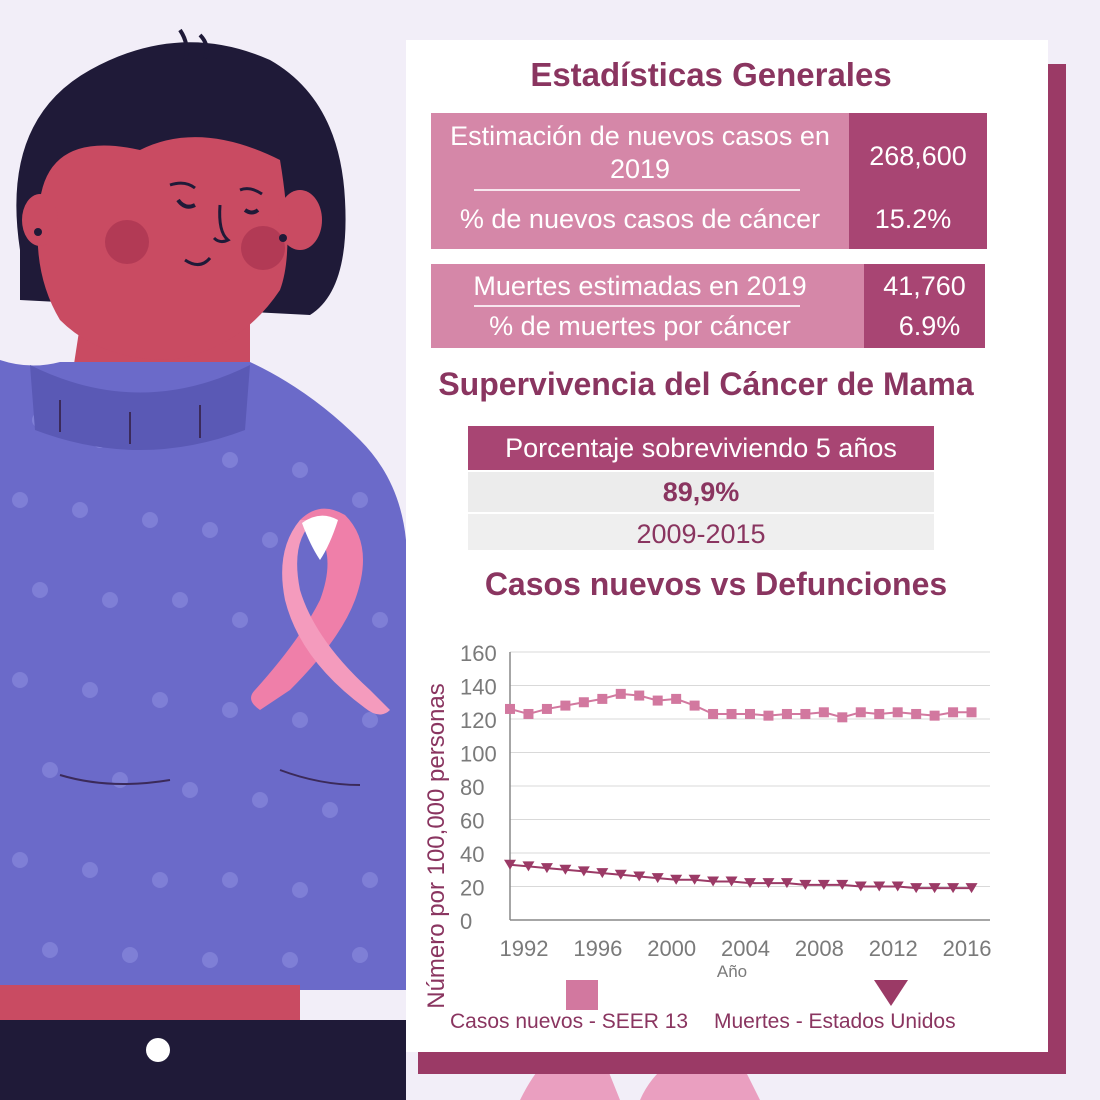 The height and width of the screenshot is (1100, 1100). Describe the element at coordinates (203, 1060) in the screenshot. I see `pants` at that location.